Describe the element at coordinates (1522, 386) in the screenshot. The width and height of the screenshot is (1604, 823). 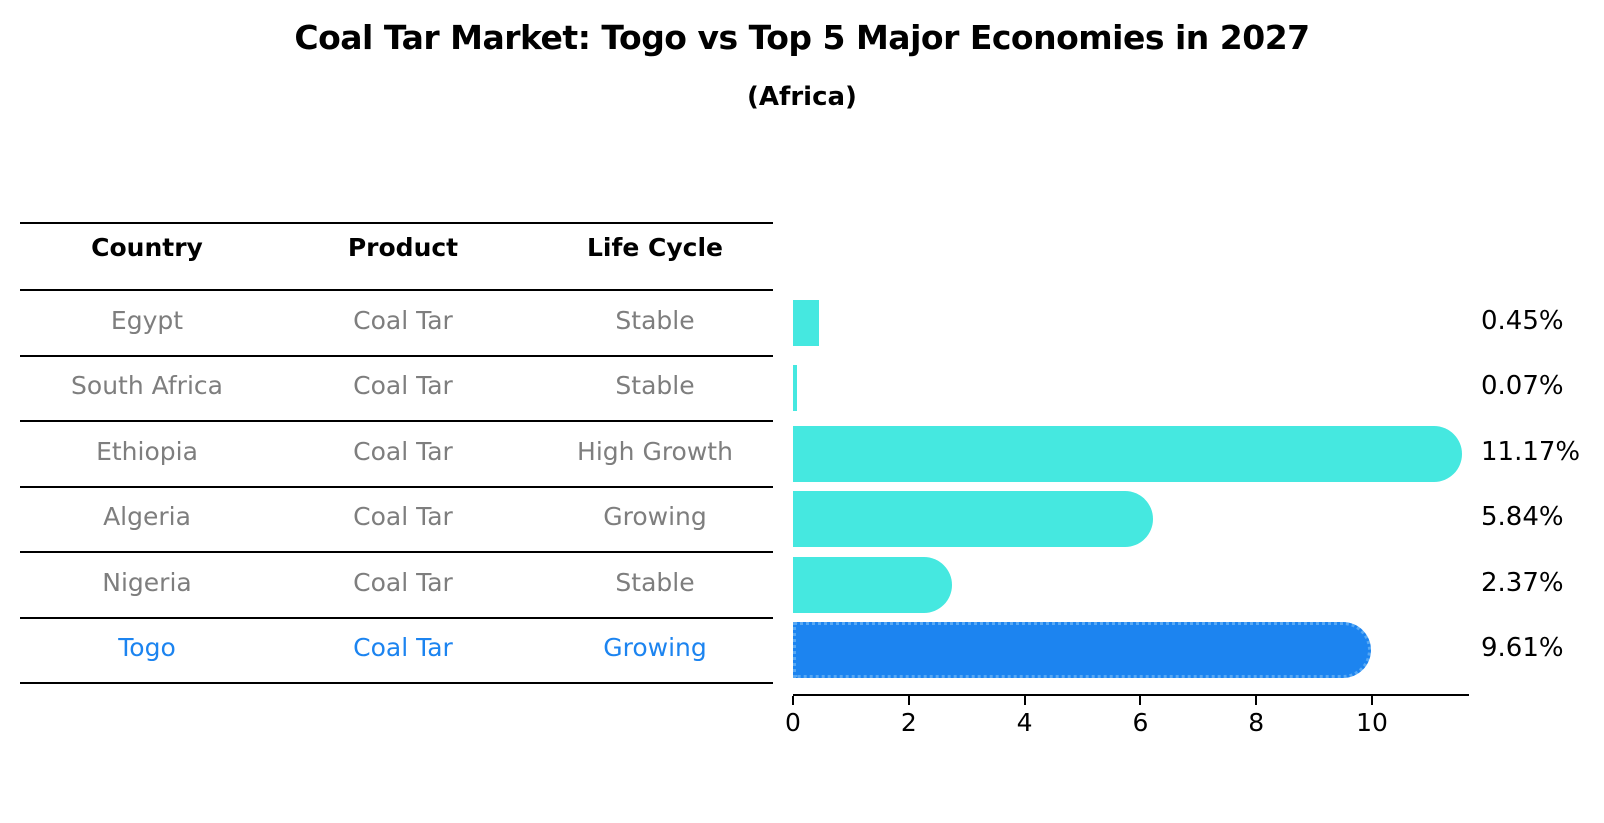
I see `value-label-south-africa: 0.07%` at that location.